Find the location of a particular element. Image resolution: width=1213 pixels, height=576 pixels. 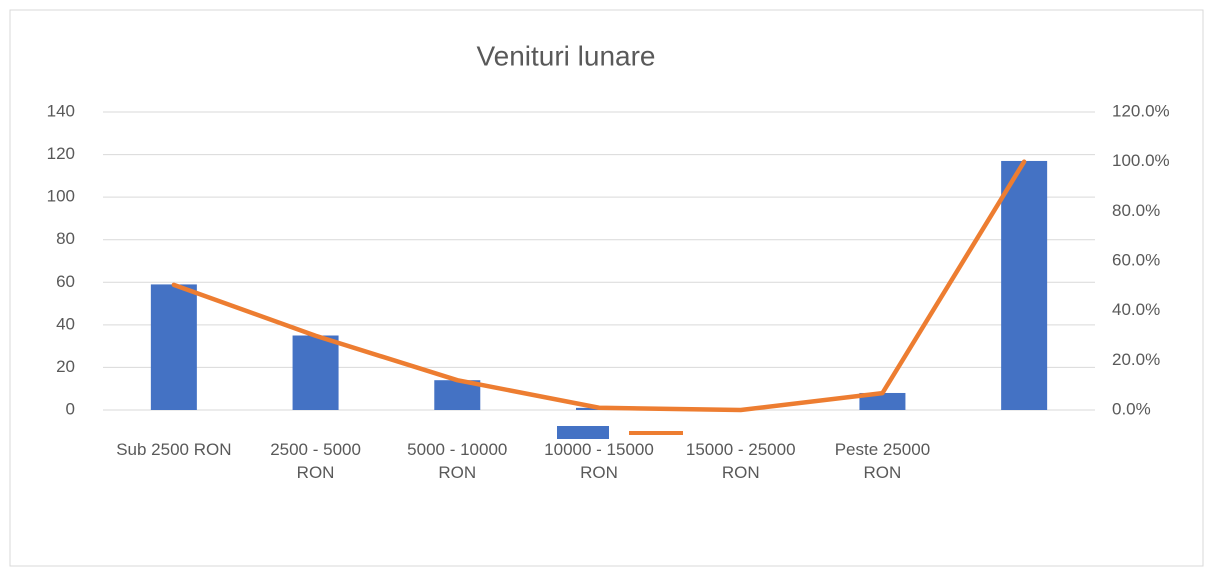

x-tick-label: 2500 - 5000 RON is located at coordinates (315, 461).